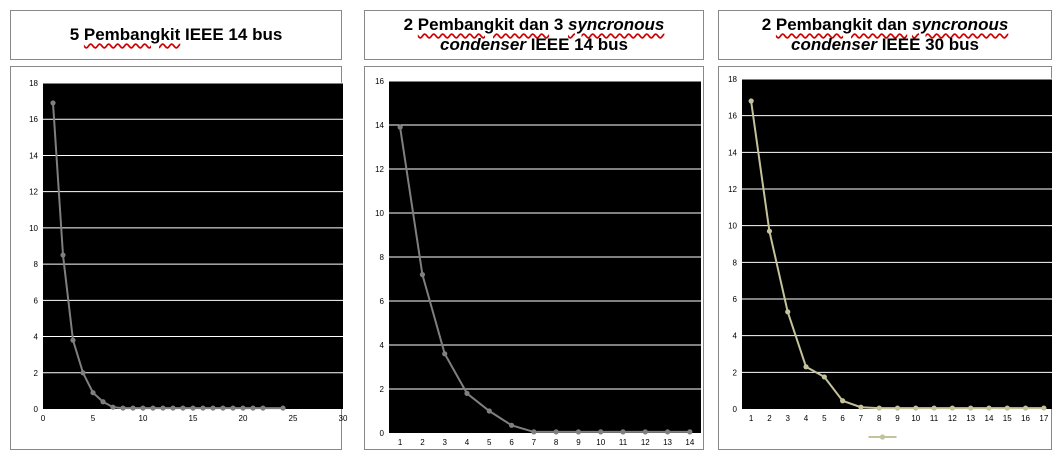 Image resolution: width=1052 pixels, height=451 pixels. Describe the element at coordinates (343, 418) in the screenshot. I see `x-tick-label: 30` at that location.